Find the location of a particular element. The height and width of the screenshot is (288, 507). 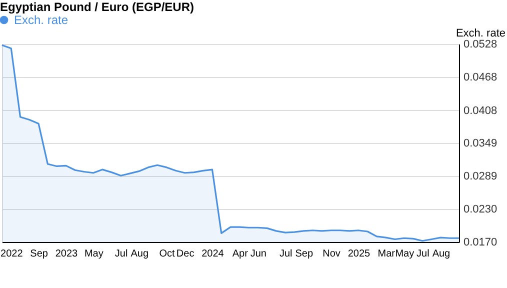

x-tick-label: Nov is located at coordinates (331, 254).